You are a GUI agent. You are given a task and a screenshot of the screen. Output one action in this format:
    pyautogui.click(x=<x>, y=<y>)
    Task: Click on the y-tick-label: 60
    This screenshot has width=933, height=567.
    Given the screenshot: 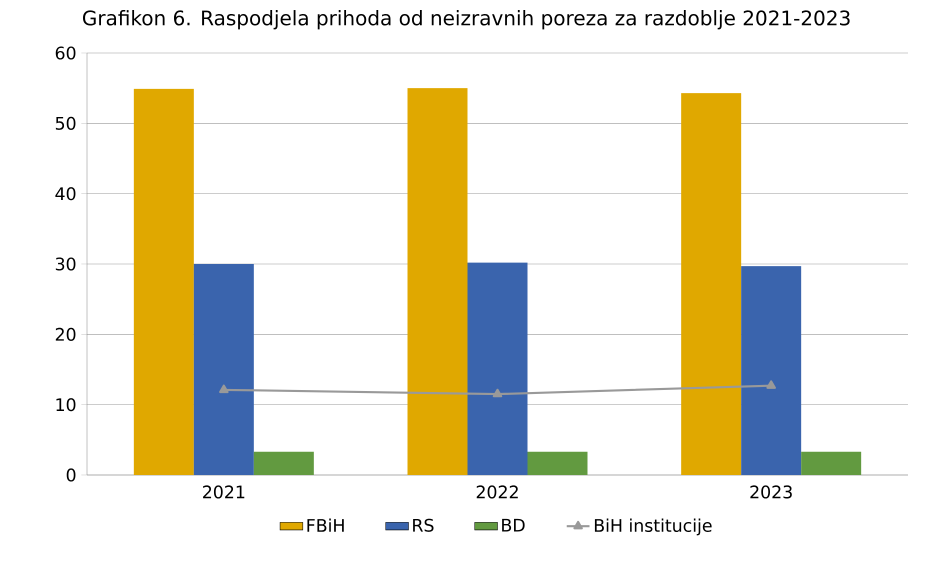 What is the action you would take?
    pyautogui.click(x=66, y=53)
    